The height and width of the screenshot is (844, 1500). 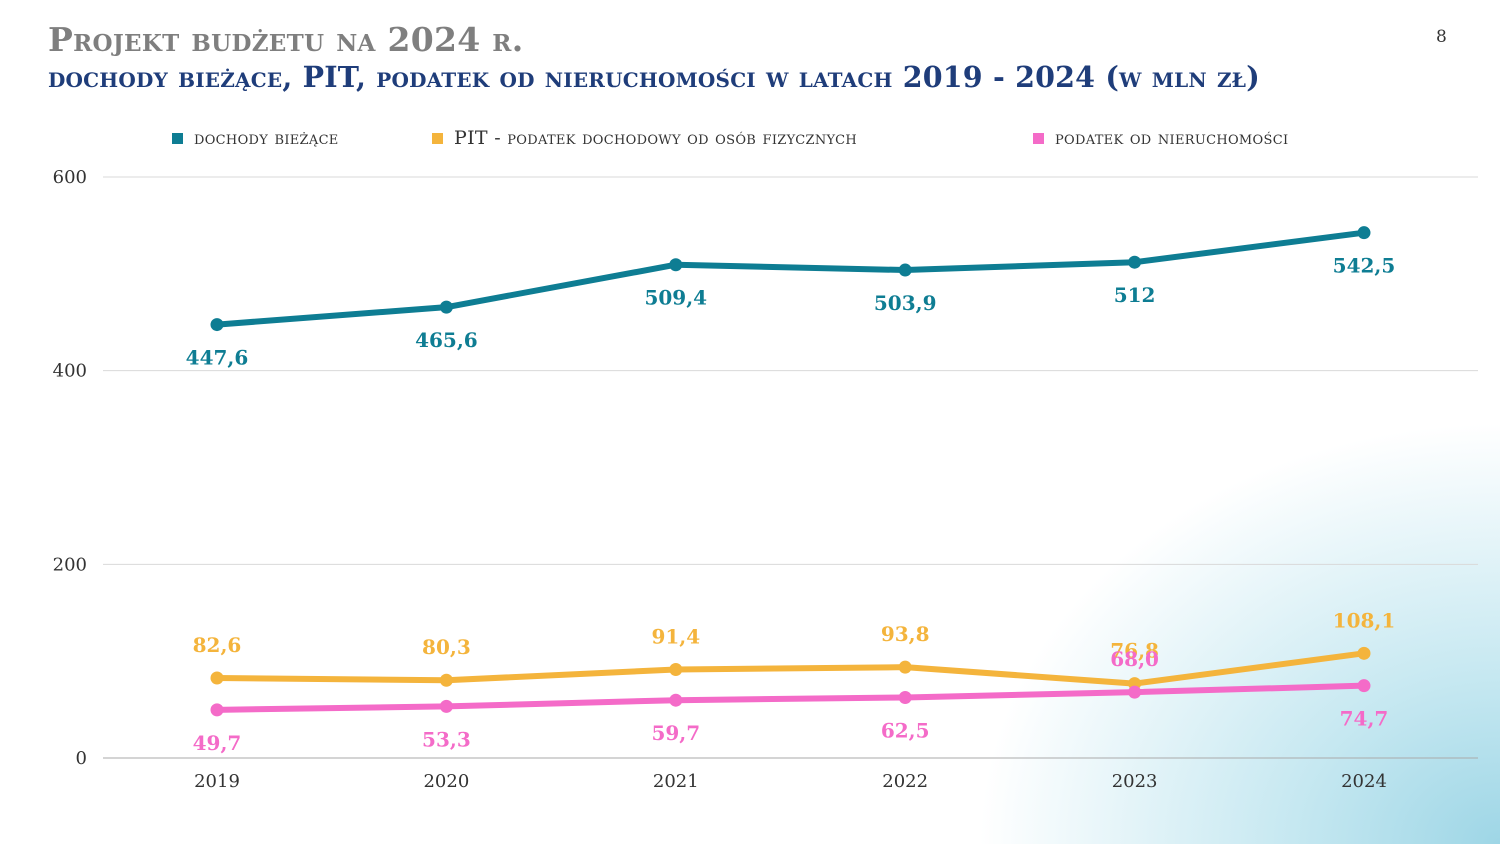 What do you see at coordinates (217, 358) in the screenshot?
I see `data-label-dochody: 447,6` at bounding box center [217, 358].